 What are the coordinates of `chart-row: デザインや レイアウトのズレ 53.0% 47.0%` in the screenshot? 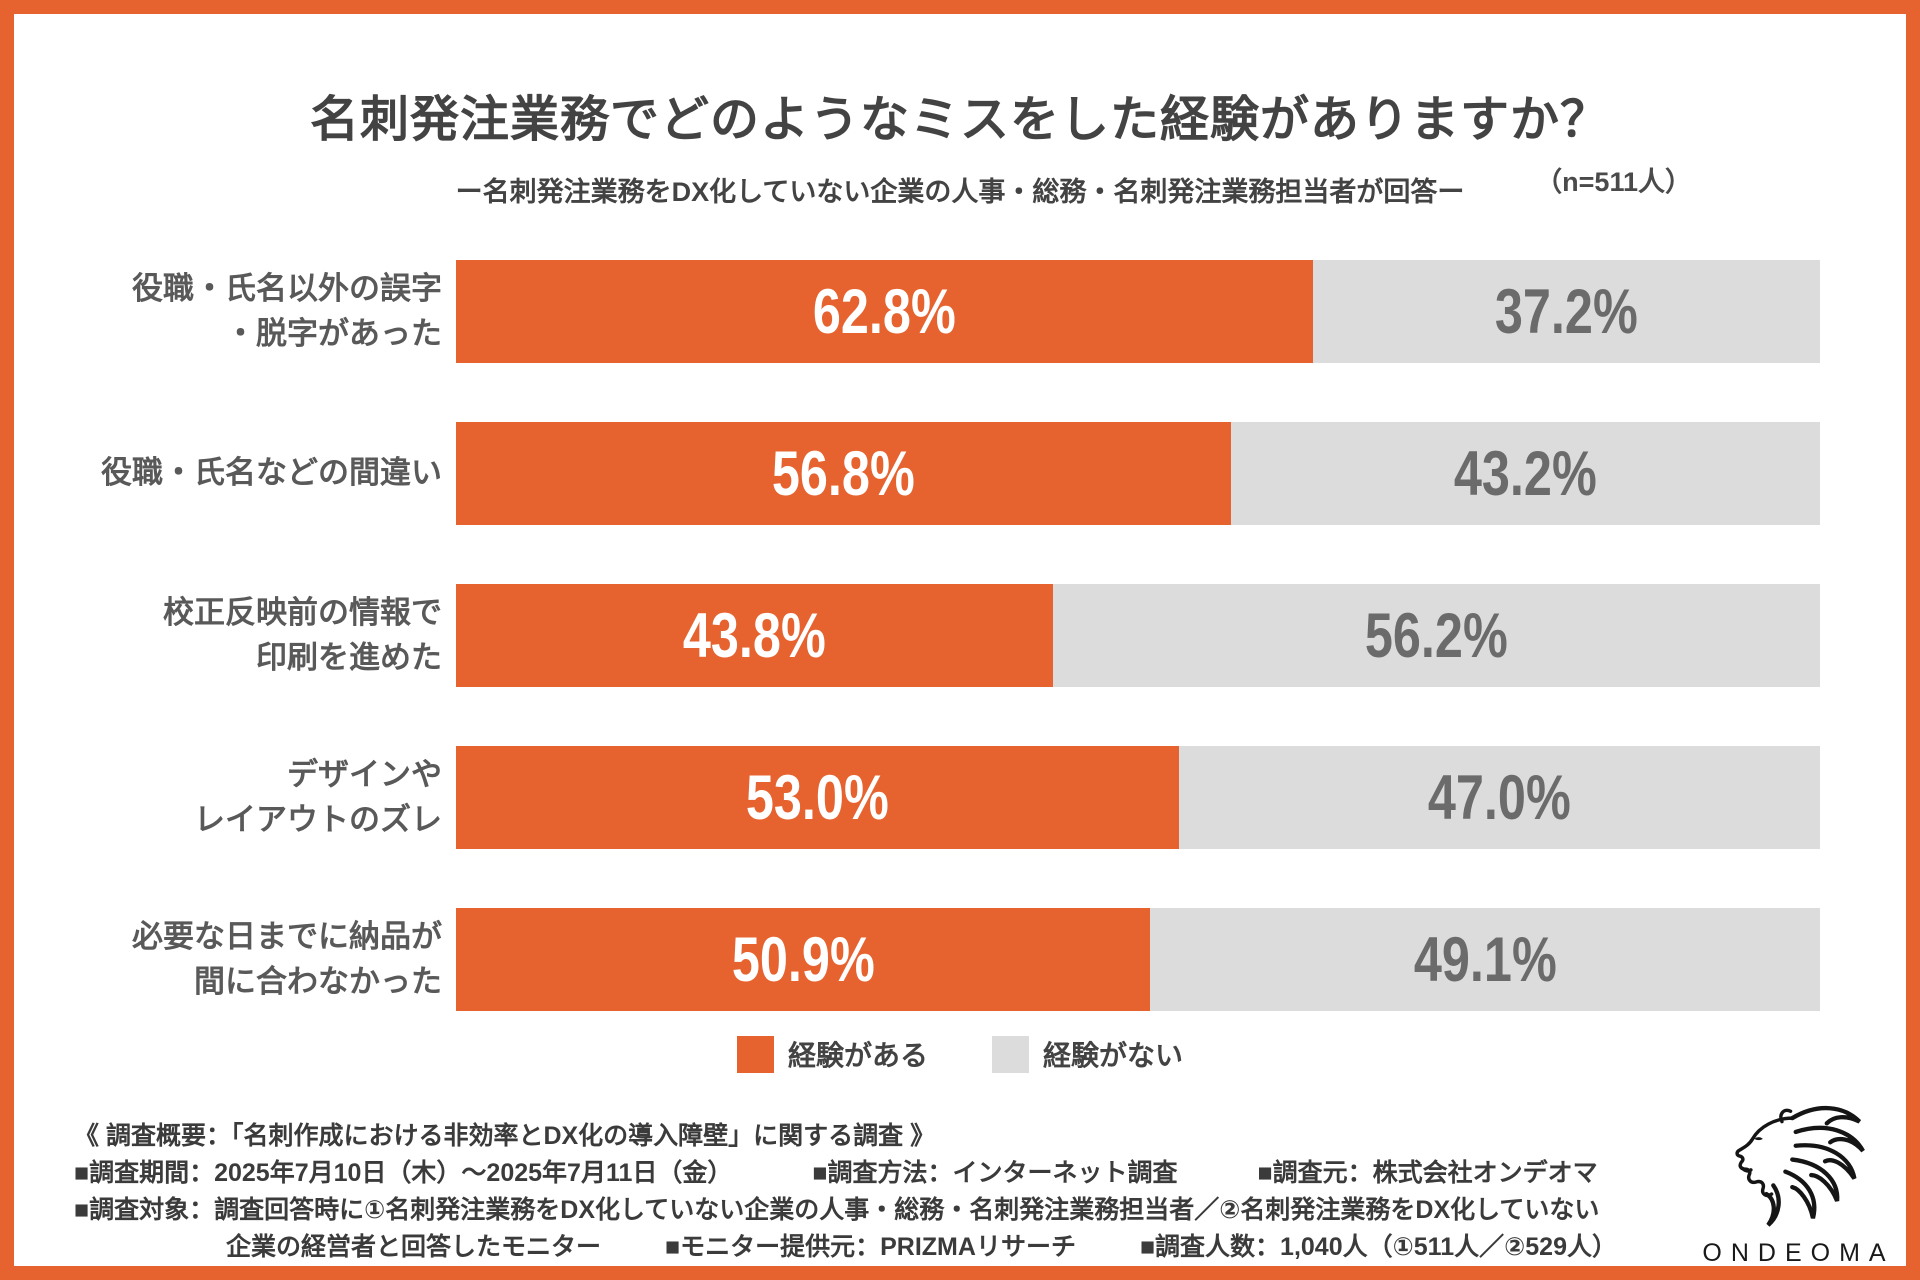 It's located at (917, 797).